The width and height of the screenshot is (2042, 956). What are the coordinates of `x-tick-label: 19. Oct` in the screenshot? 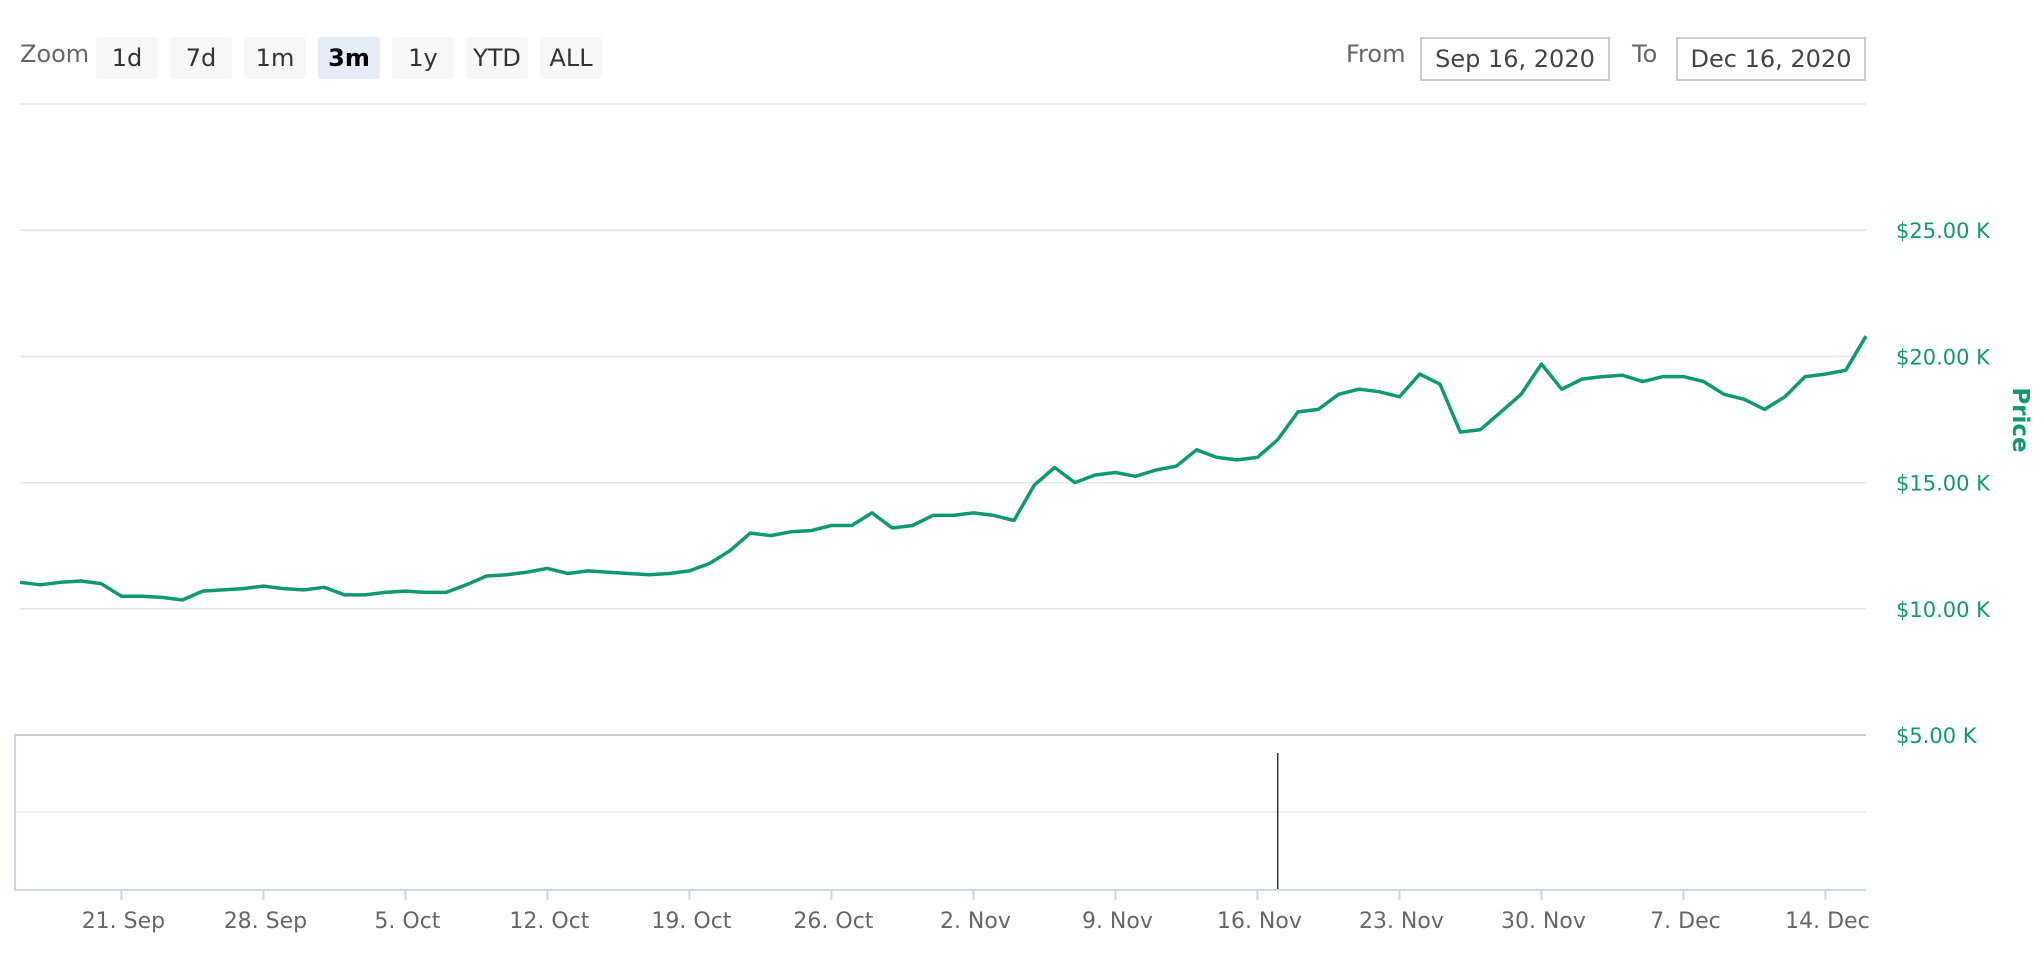 It's located at (691, 921).